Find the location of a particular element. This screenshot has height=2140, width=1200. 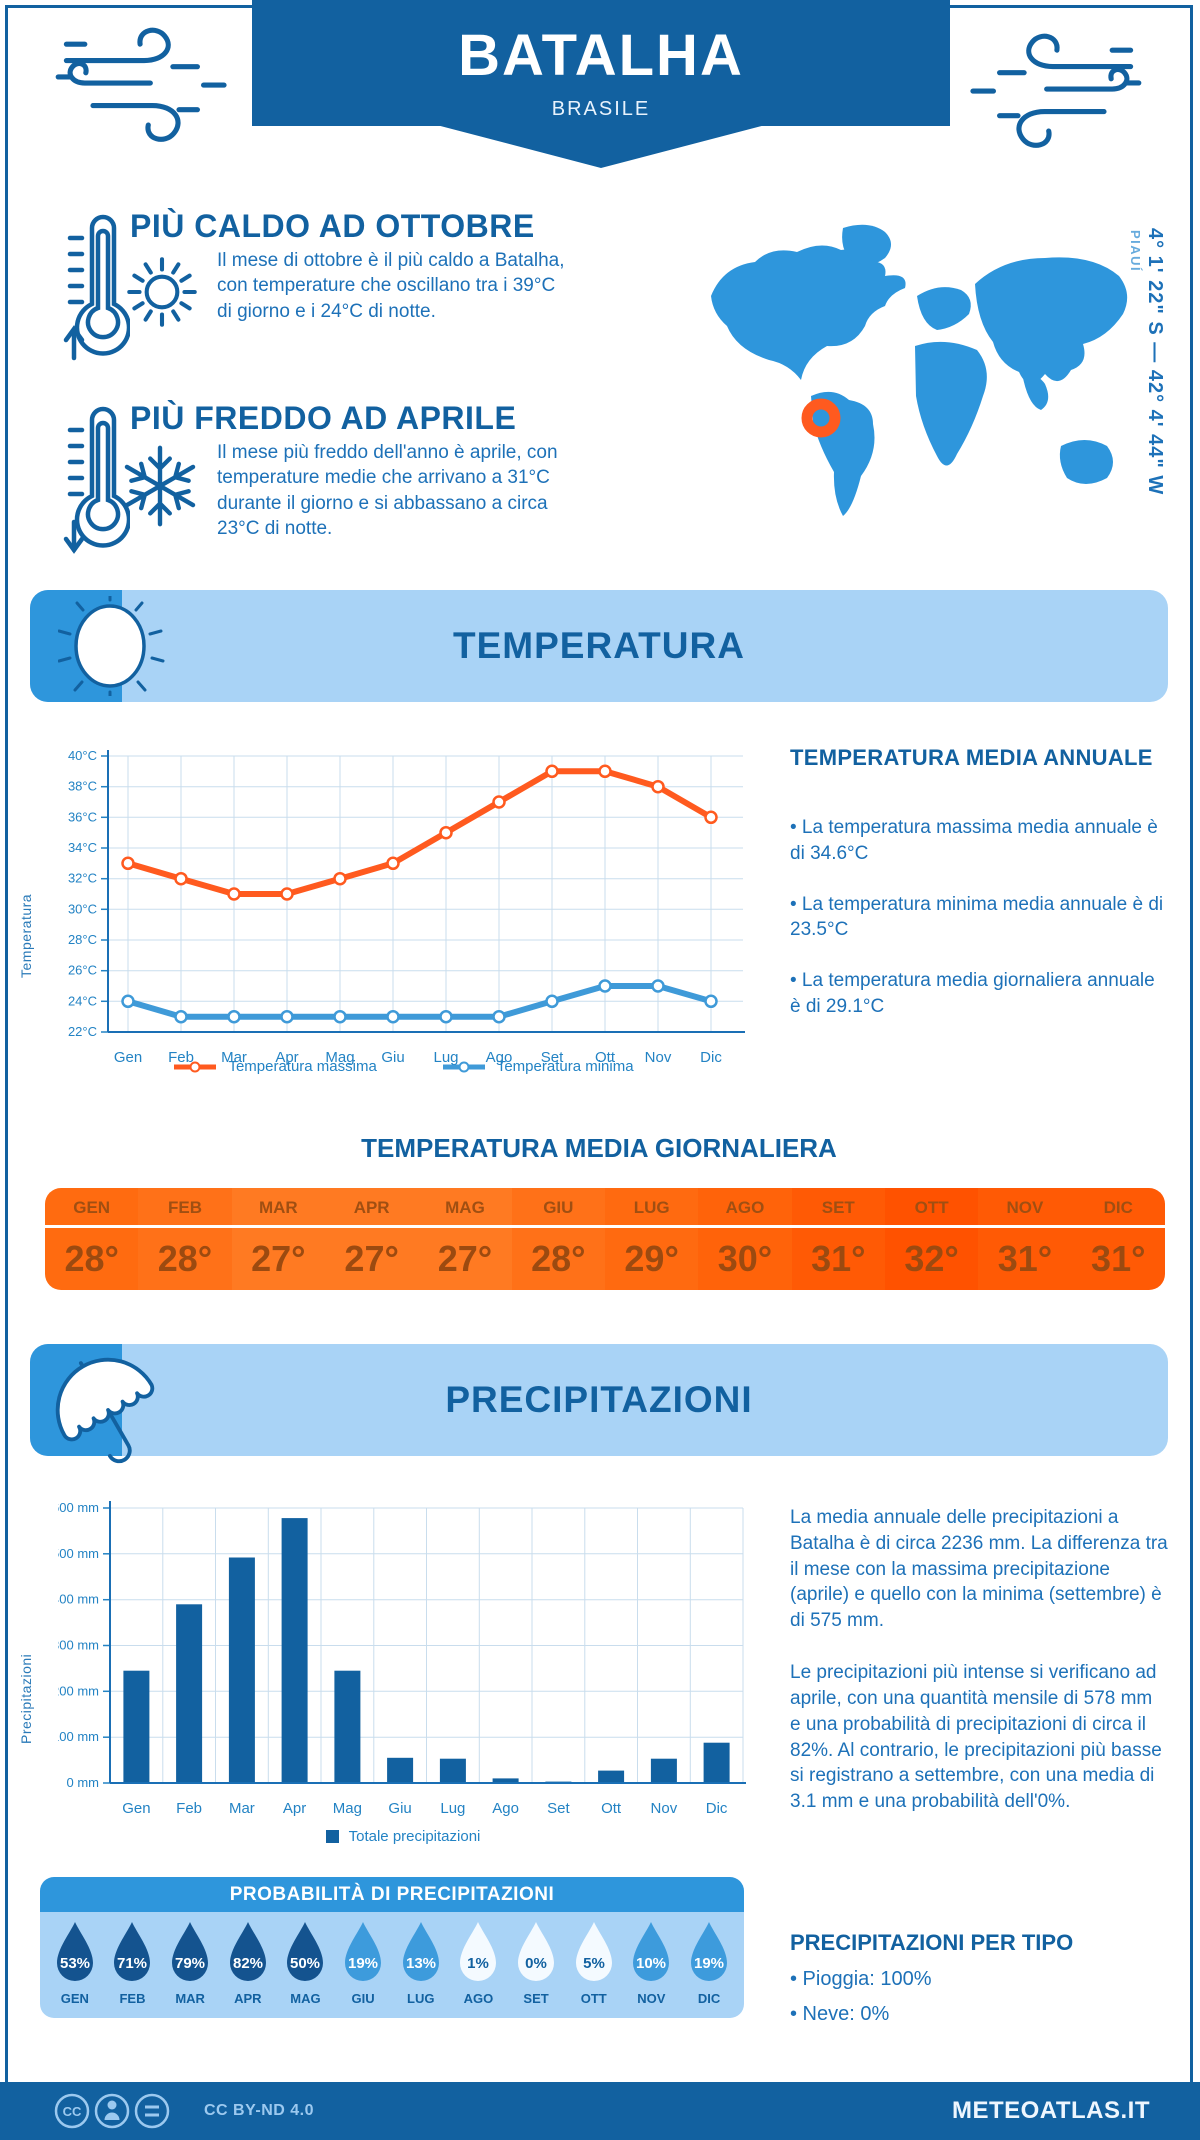

temperature-section-title: TEMPERATURA is located at coordinates (599, 645).